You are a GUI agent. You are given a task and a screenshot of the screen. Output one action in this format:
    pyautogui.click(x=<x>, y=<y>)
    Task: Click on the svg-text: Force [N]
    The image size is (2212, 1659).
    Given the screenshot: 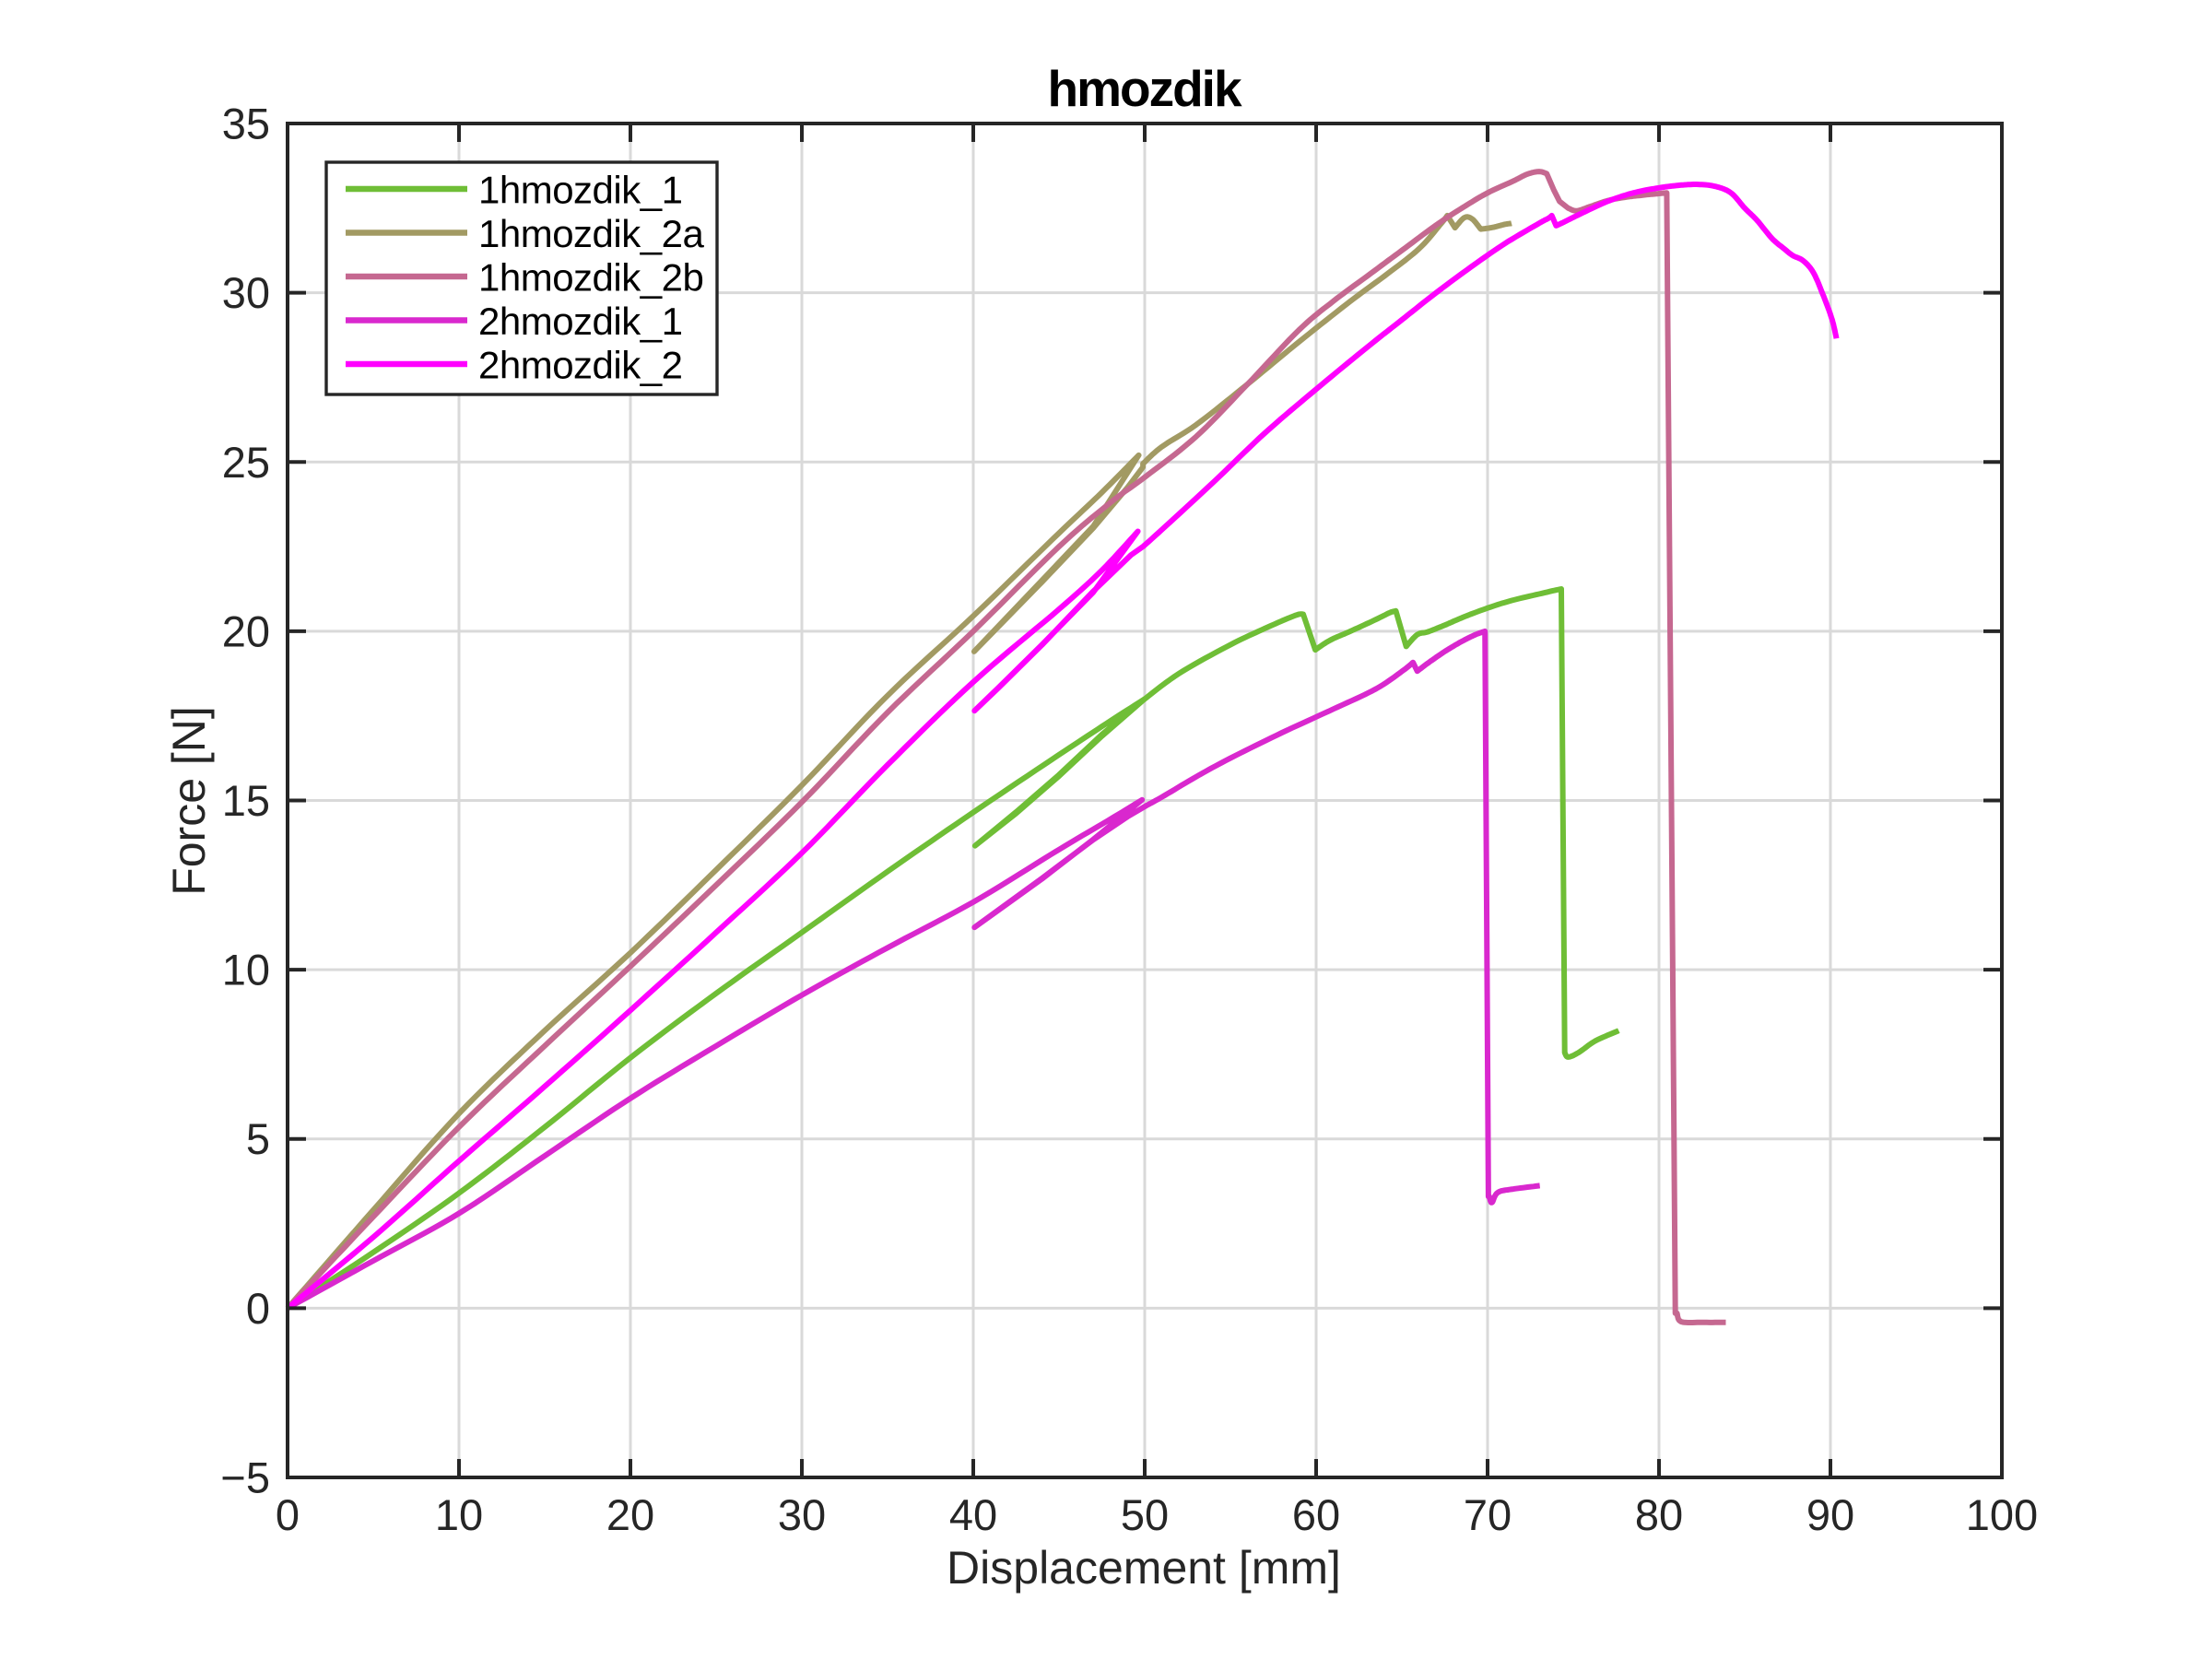 What is the action you would take?
    pyautogui.click(x=189, y=801)
    